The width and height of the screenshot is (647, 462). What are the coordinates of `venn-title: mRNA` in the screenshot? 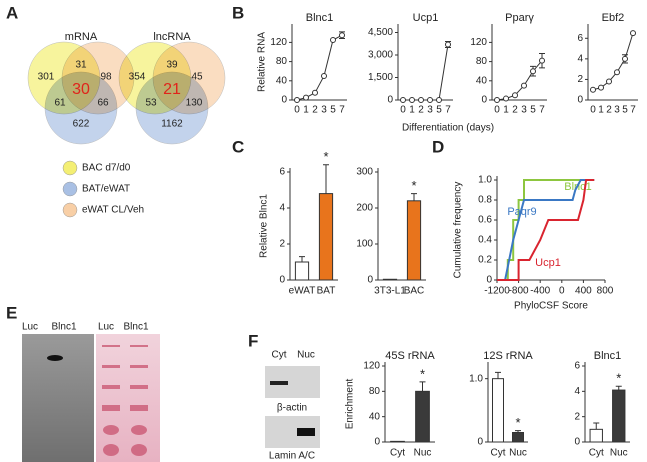 It's located at (81, 37).